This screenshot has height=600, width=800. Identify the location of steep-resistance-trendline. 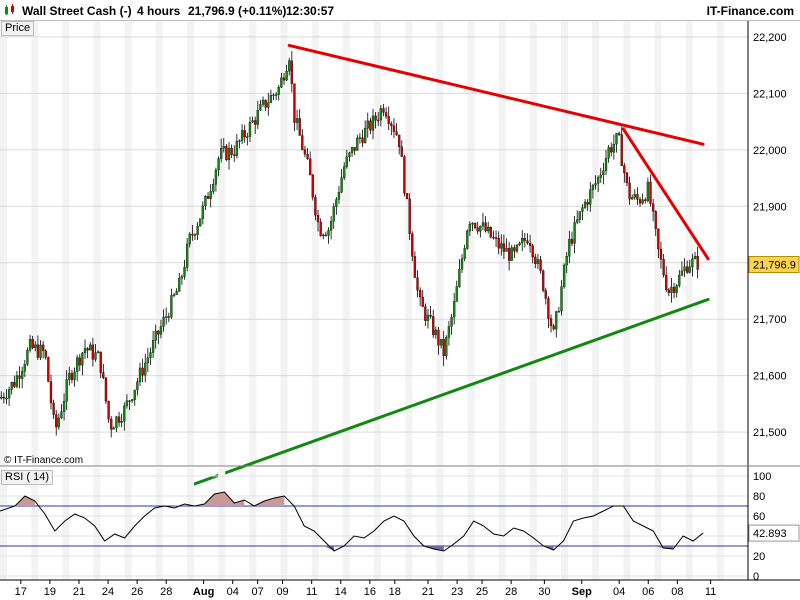
(665, 194).